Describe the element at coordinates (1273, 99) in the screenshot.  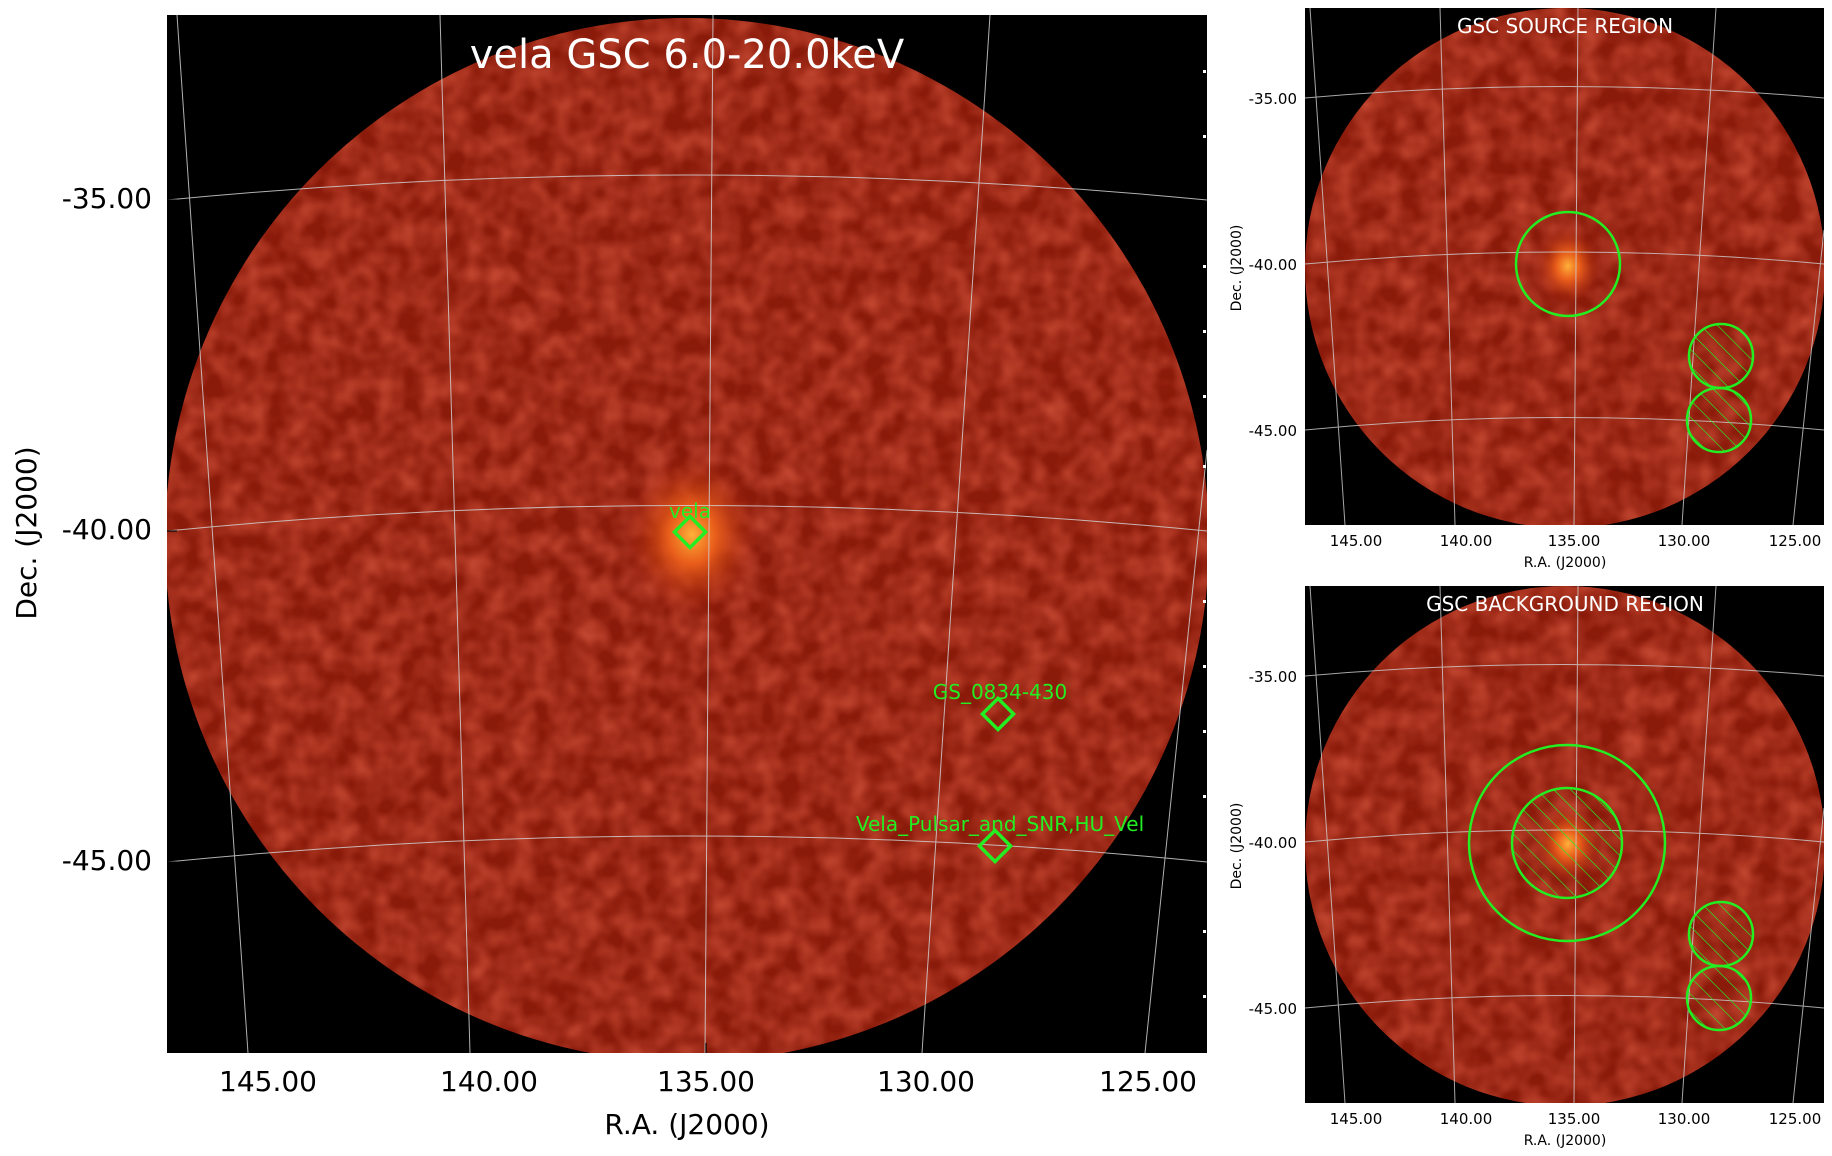
I see `src-ytick-label: -35.00` at that location.